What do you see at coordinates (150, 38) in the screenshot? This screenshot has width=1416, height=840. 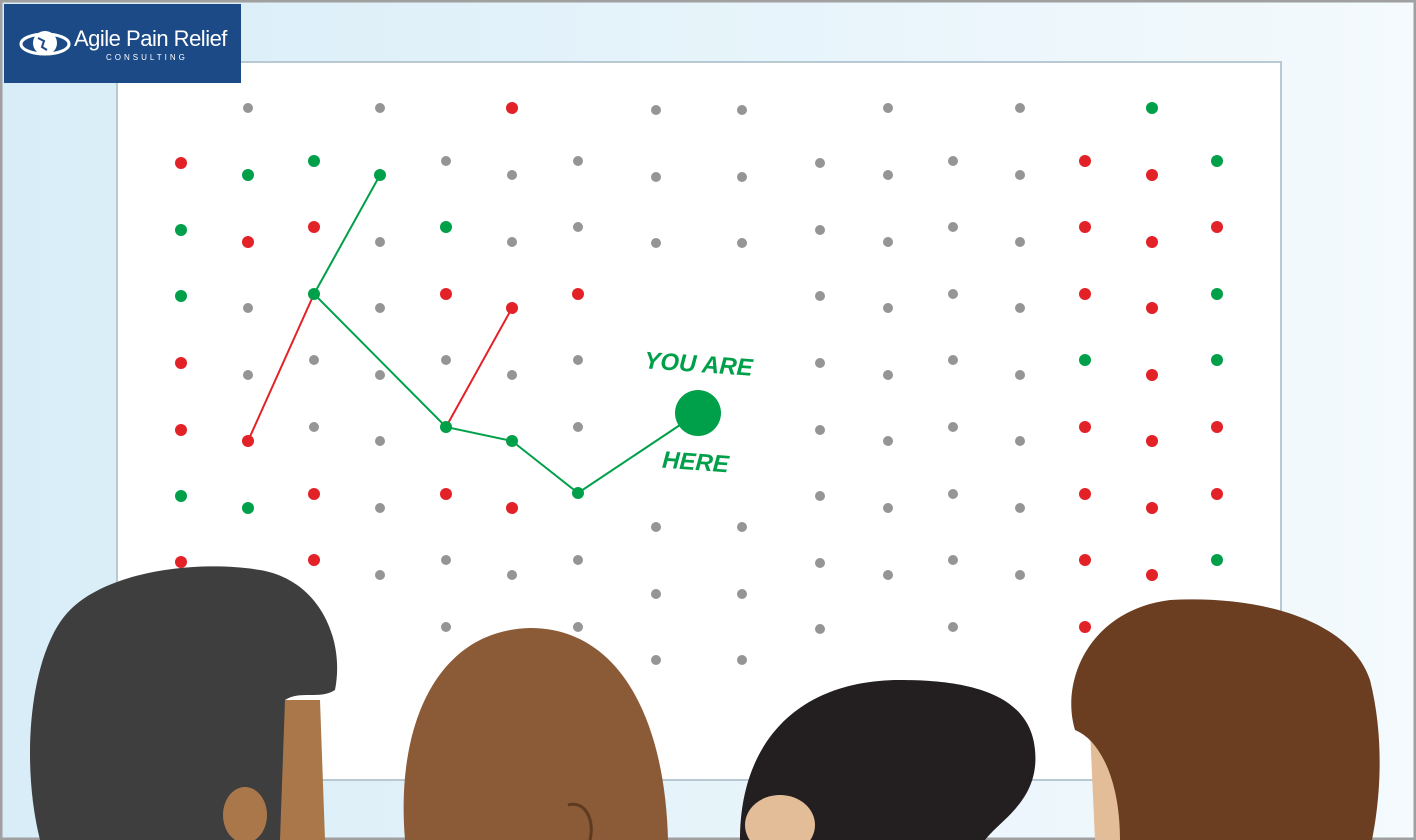 I see `logo-name: Agile Pain Relief` at bounding box center [150, 38].